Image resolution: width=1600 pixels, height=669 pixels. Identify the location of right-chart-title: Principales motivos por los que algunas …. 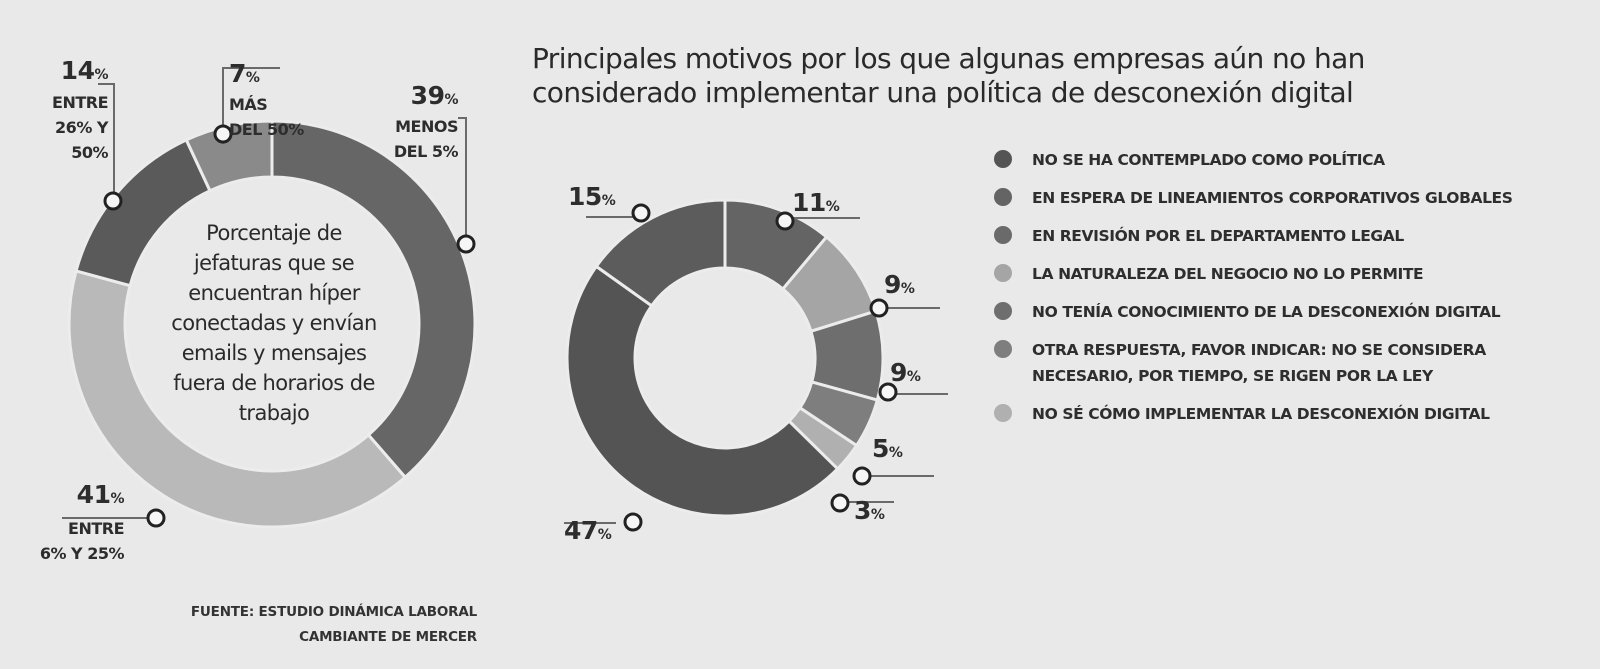
(948, 75).